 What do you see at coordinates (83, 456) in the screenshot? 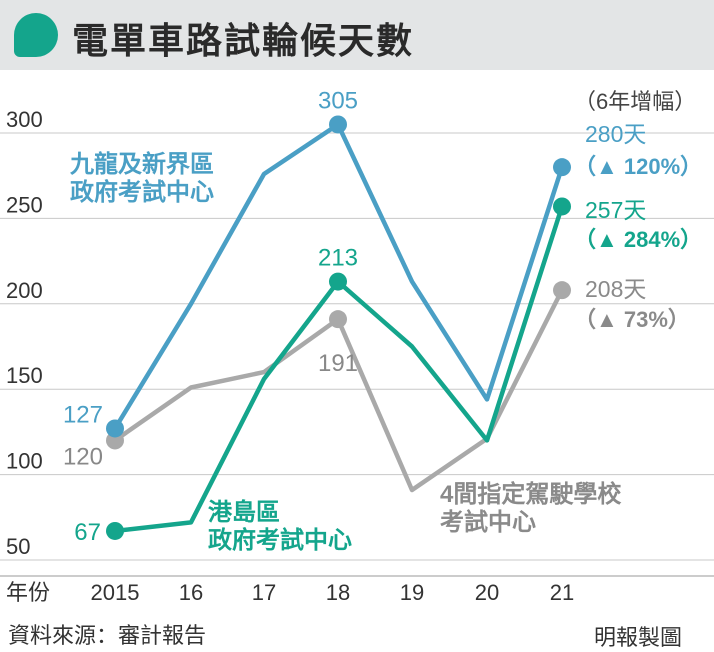
I see `point-label-schools-0: 120` at bounding box center [83, 456].